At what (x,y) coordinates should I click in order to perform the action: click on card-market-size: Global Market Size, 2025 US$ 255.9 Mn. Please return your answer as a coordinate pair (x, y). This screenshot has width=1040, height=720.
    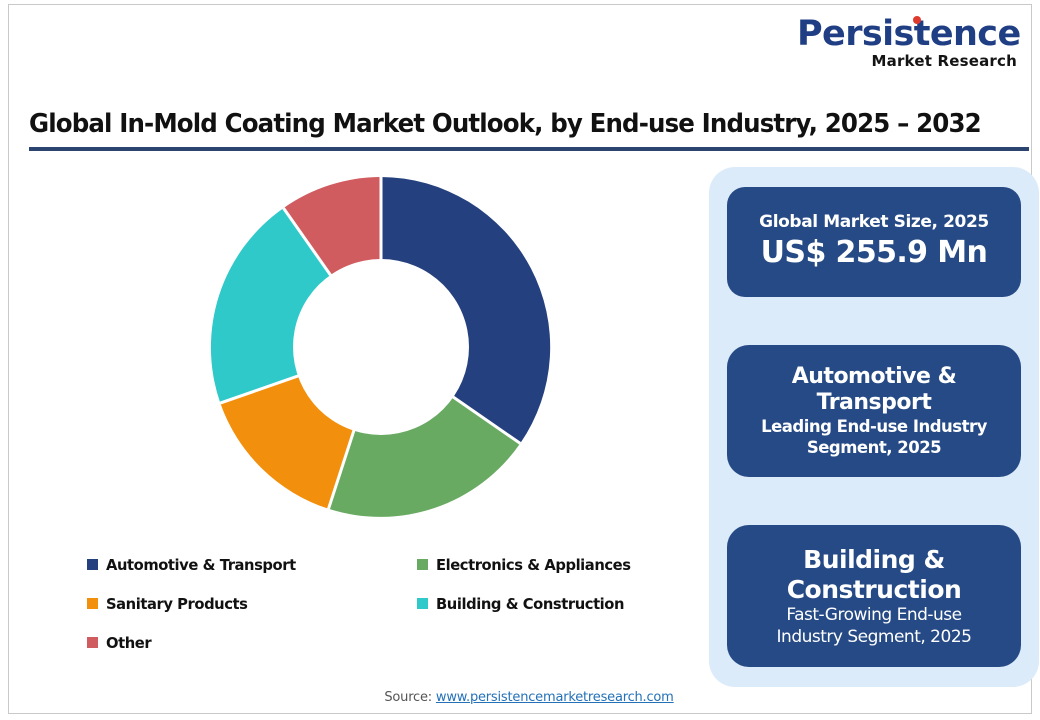
    Looking at the image, I should click on (874, 242).